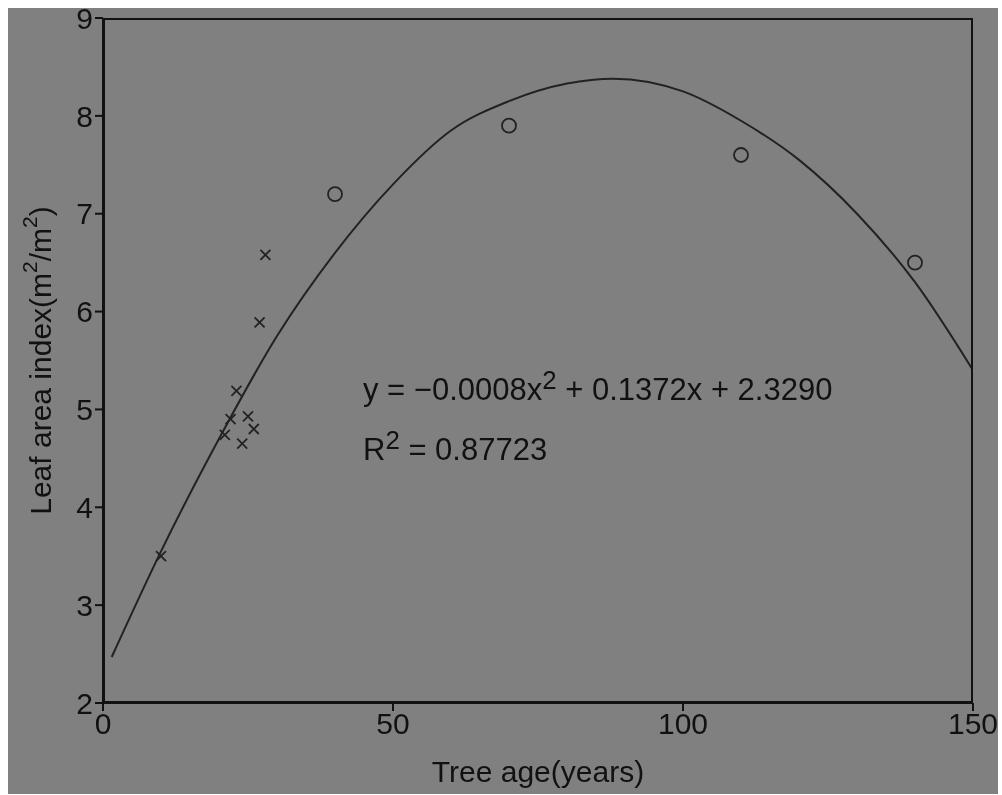 This screenshot has height=795, width=1002. Describe the element at coordinates (598, 387) in the screenshot. I see `annotation: y = −0.0008x$^{2}$ + 0.1372x + 2.3290` at that location.